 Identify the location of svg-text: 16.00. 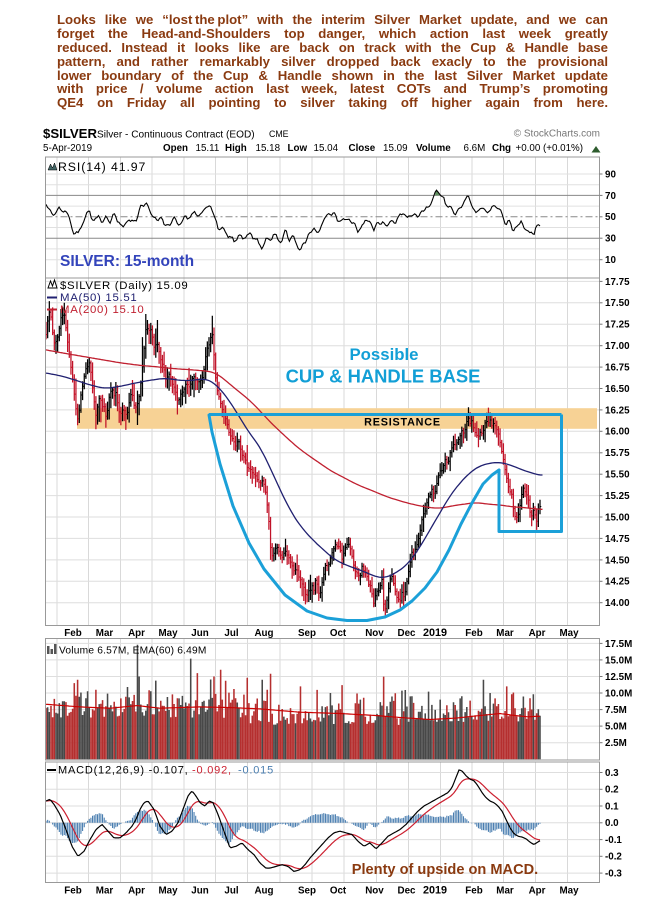
(617, 432).